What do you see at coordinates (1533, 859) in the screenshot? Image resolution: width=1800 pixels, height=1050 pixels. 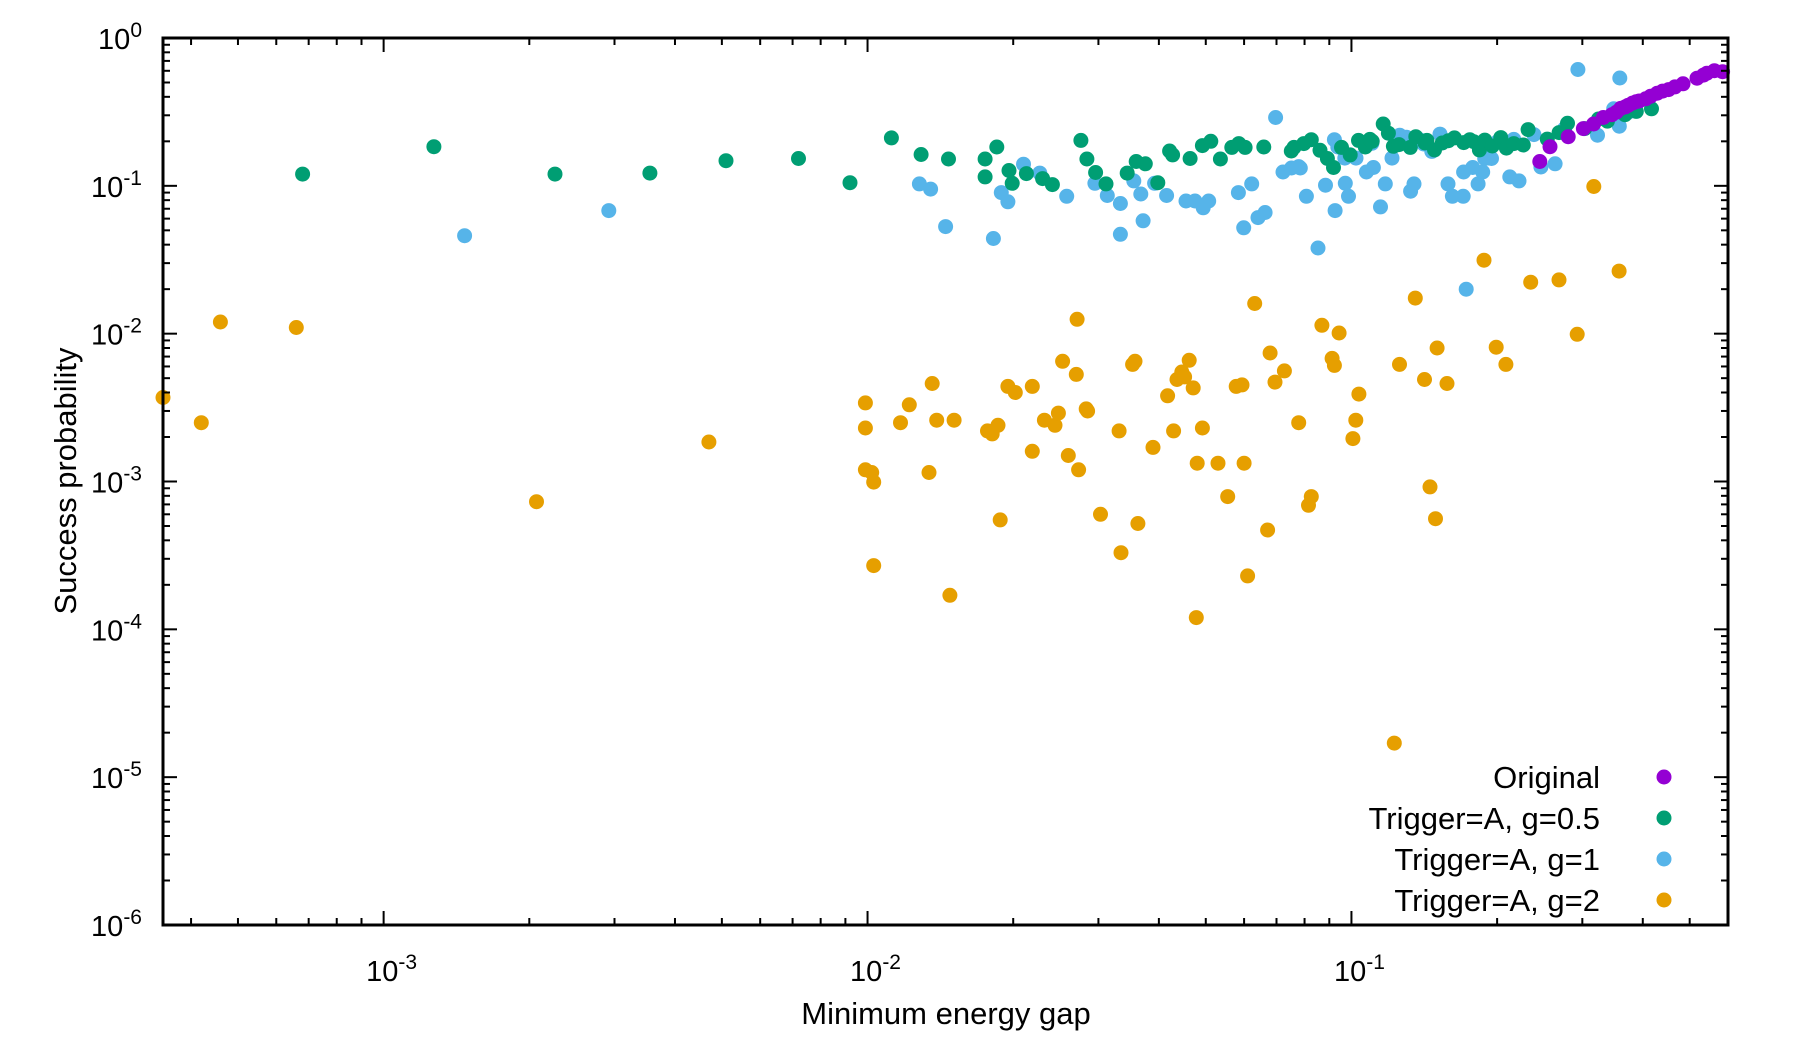 I see `legend-item: Trigger=A, g=1` at bounding box center [1533, 859].